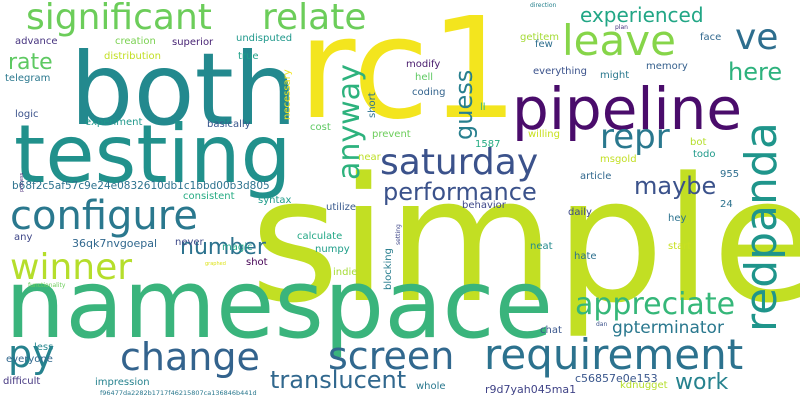 Image resolution: width=800 pixels, height=400 pixels. What do you see at coordinates (229, 124) in the screenshot?
I see `word-basically: basically` at bounding box center [229, 124].